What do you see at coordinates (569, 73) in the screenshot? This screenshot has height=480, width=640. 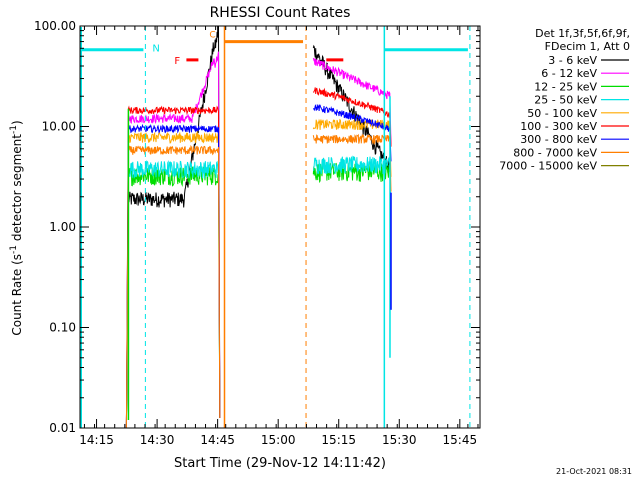 I see `legend-entry-label: 6 - 12 keV` at bounding box center [569, 73].